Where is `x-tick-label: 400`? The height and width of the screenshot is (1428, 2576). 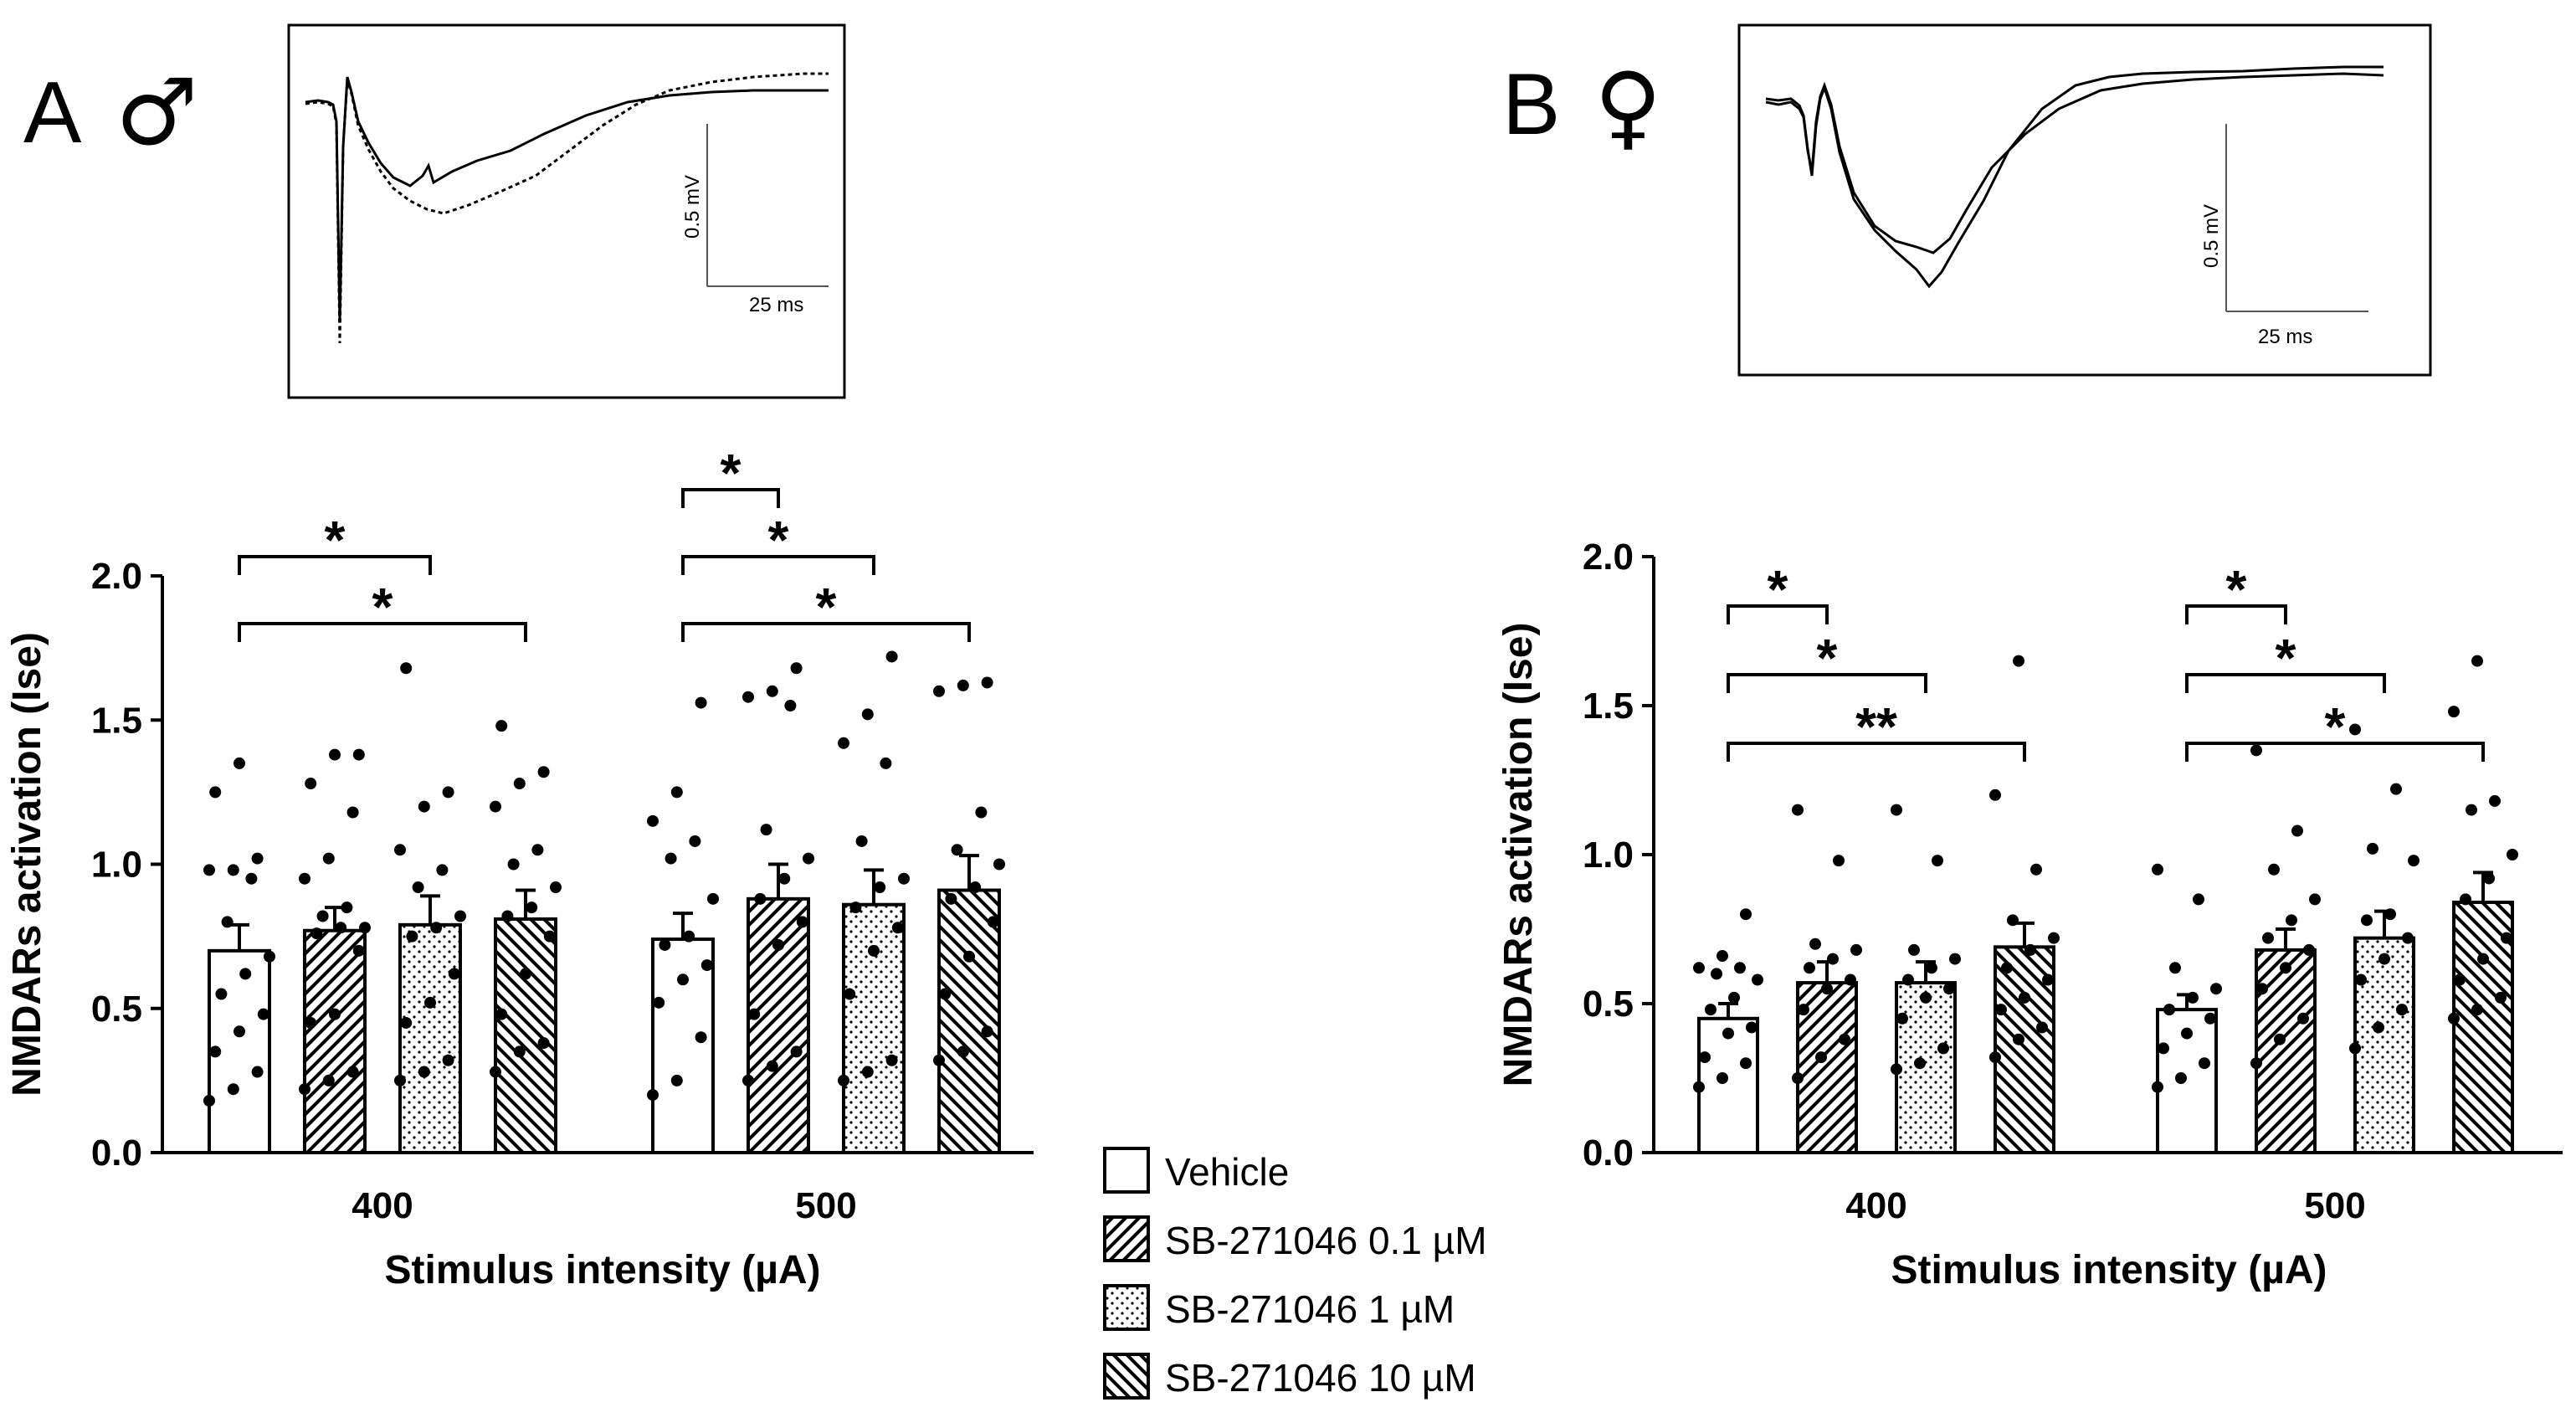
x-tick-label: 400 is located at coordinates (382, 1205).